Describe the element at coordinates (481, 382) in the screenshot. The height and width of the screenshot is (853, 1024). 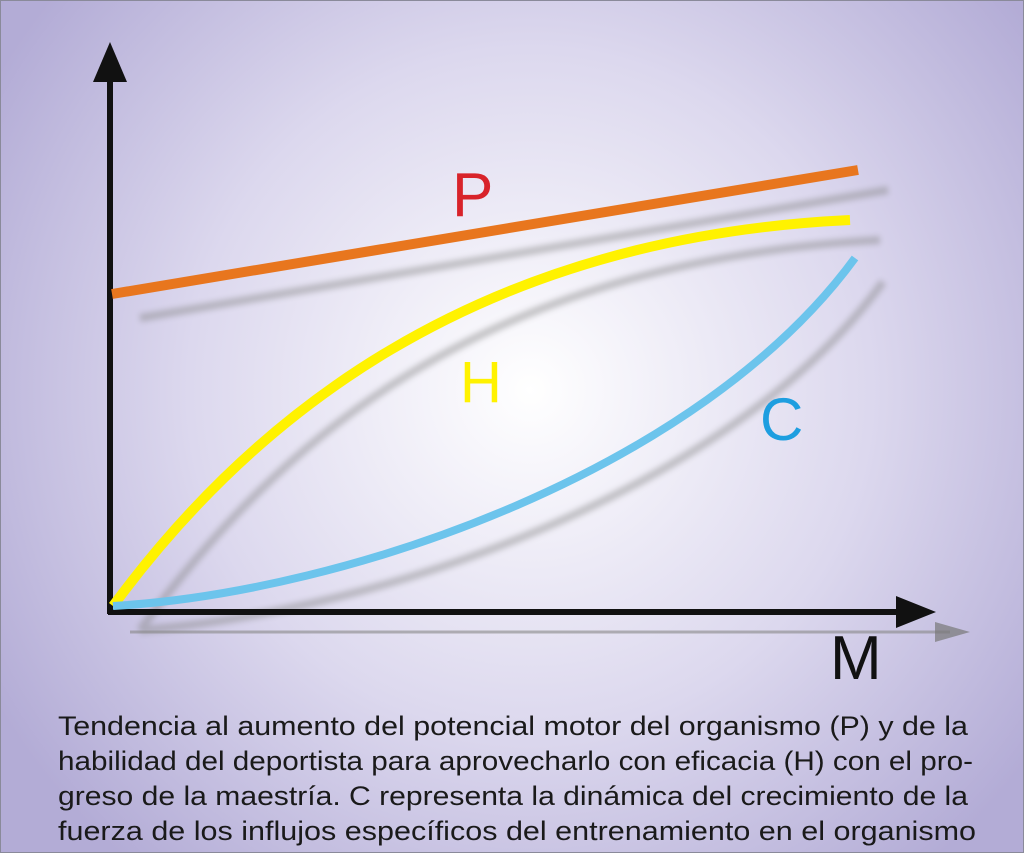
I see `label-h: H` at that location.